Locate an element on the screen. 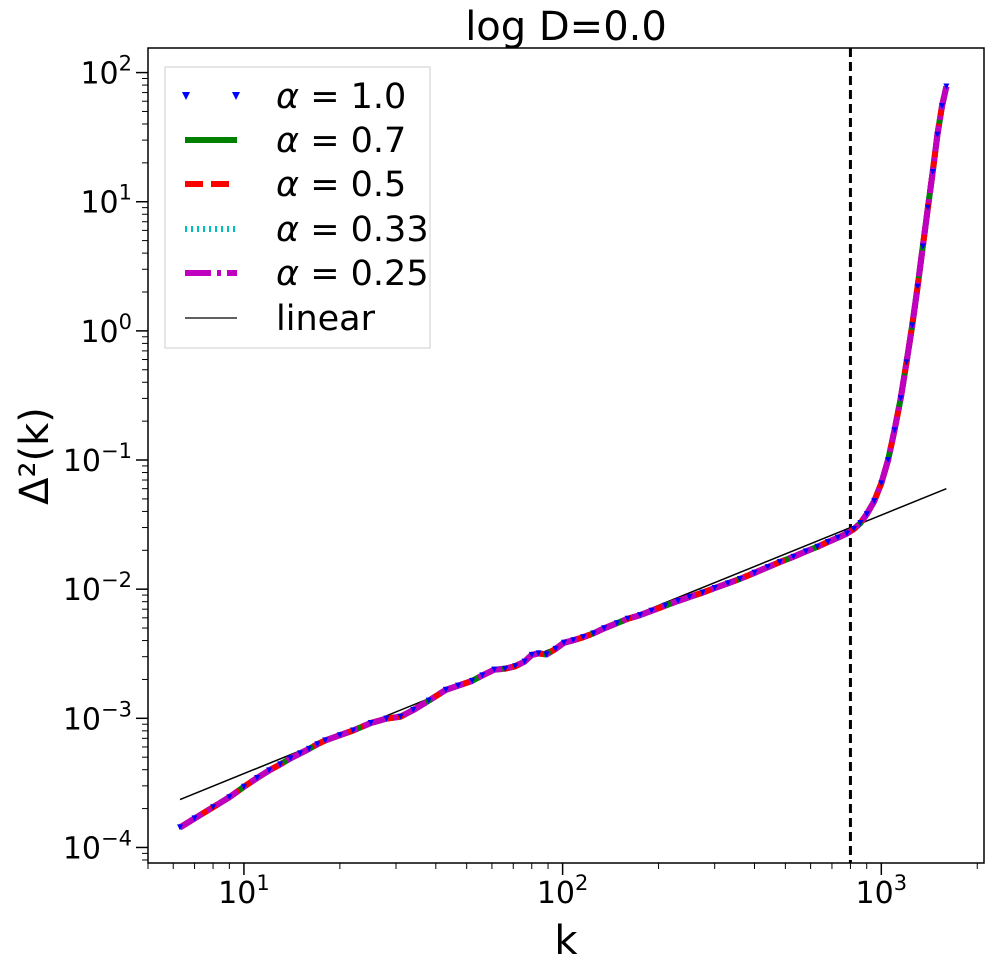 This screenshot has height=968, width=991. y-tick-label: 10² is located at coordinates (106, 72).